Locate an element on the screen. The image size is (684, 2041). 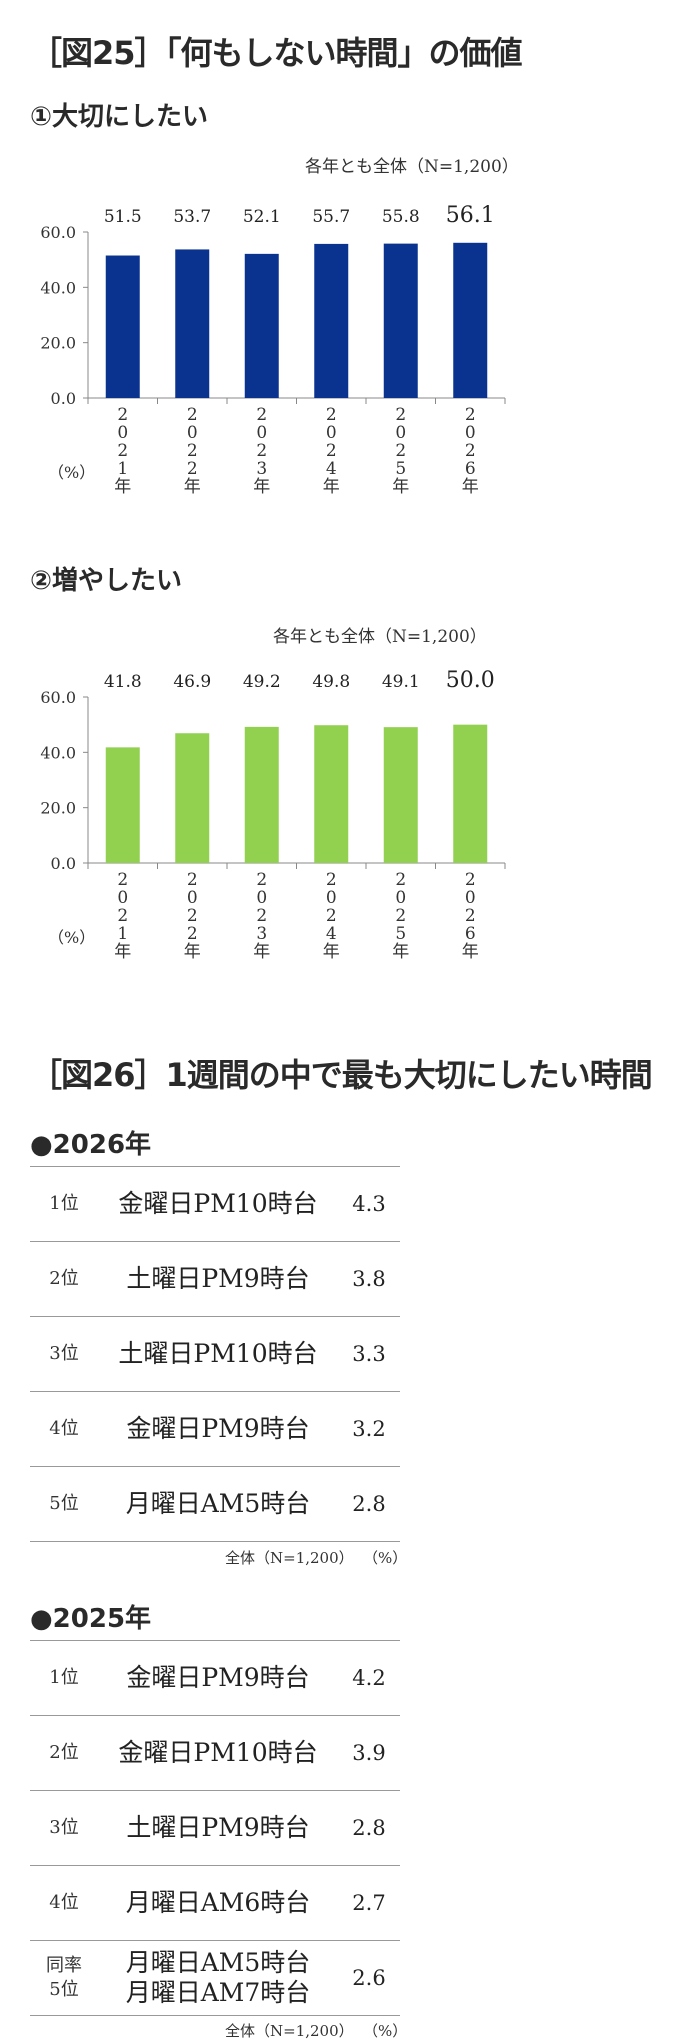
table-row: 2位 土曜日PM9時台 3.8 is located at coordinates (215, 1279).